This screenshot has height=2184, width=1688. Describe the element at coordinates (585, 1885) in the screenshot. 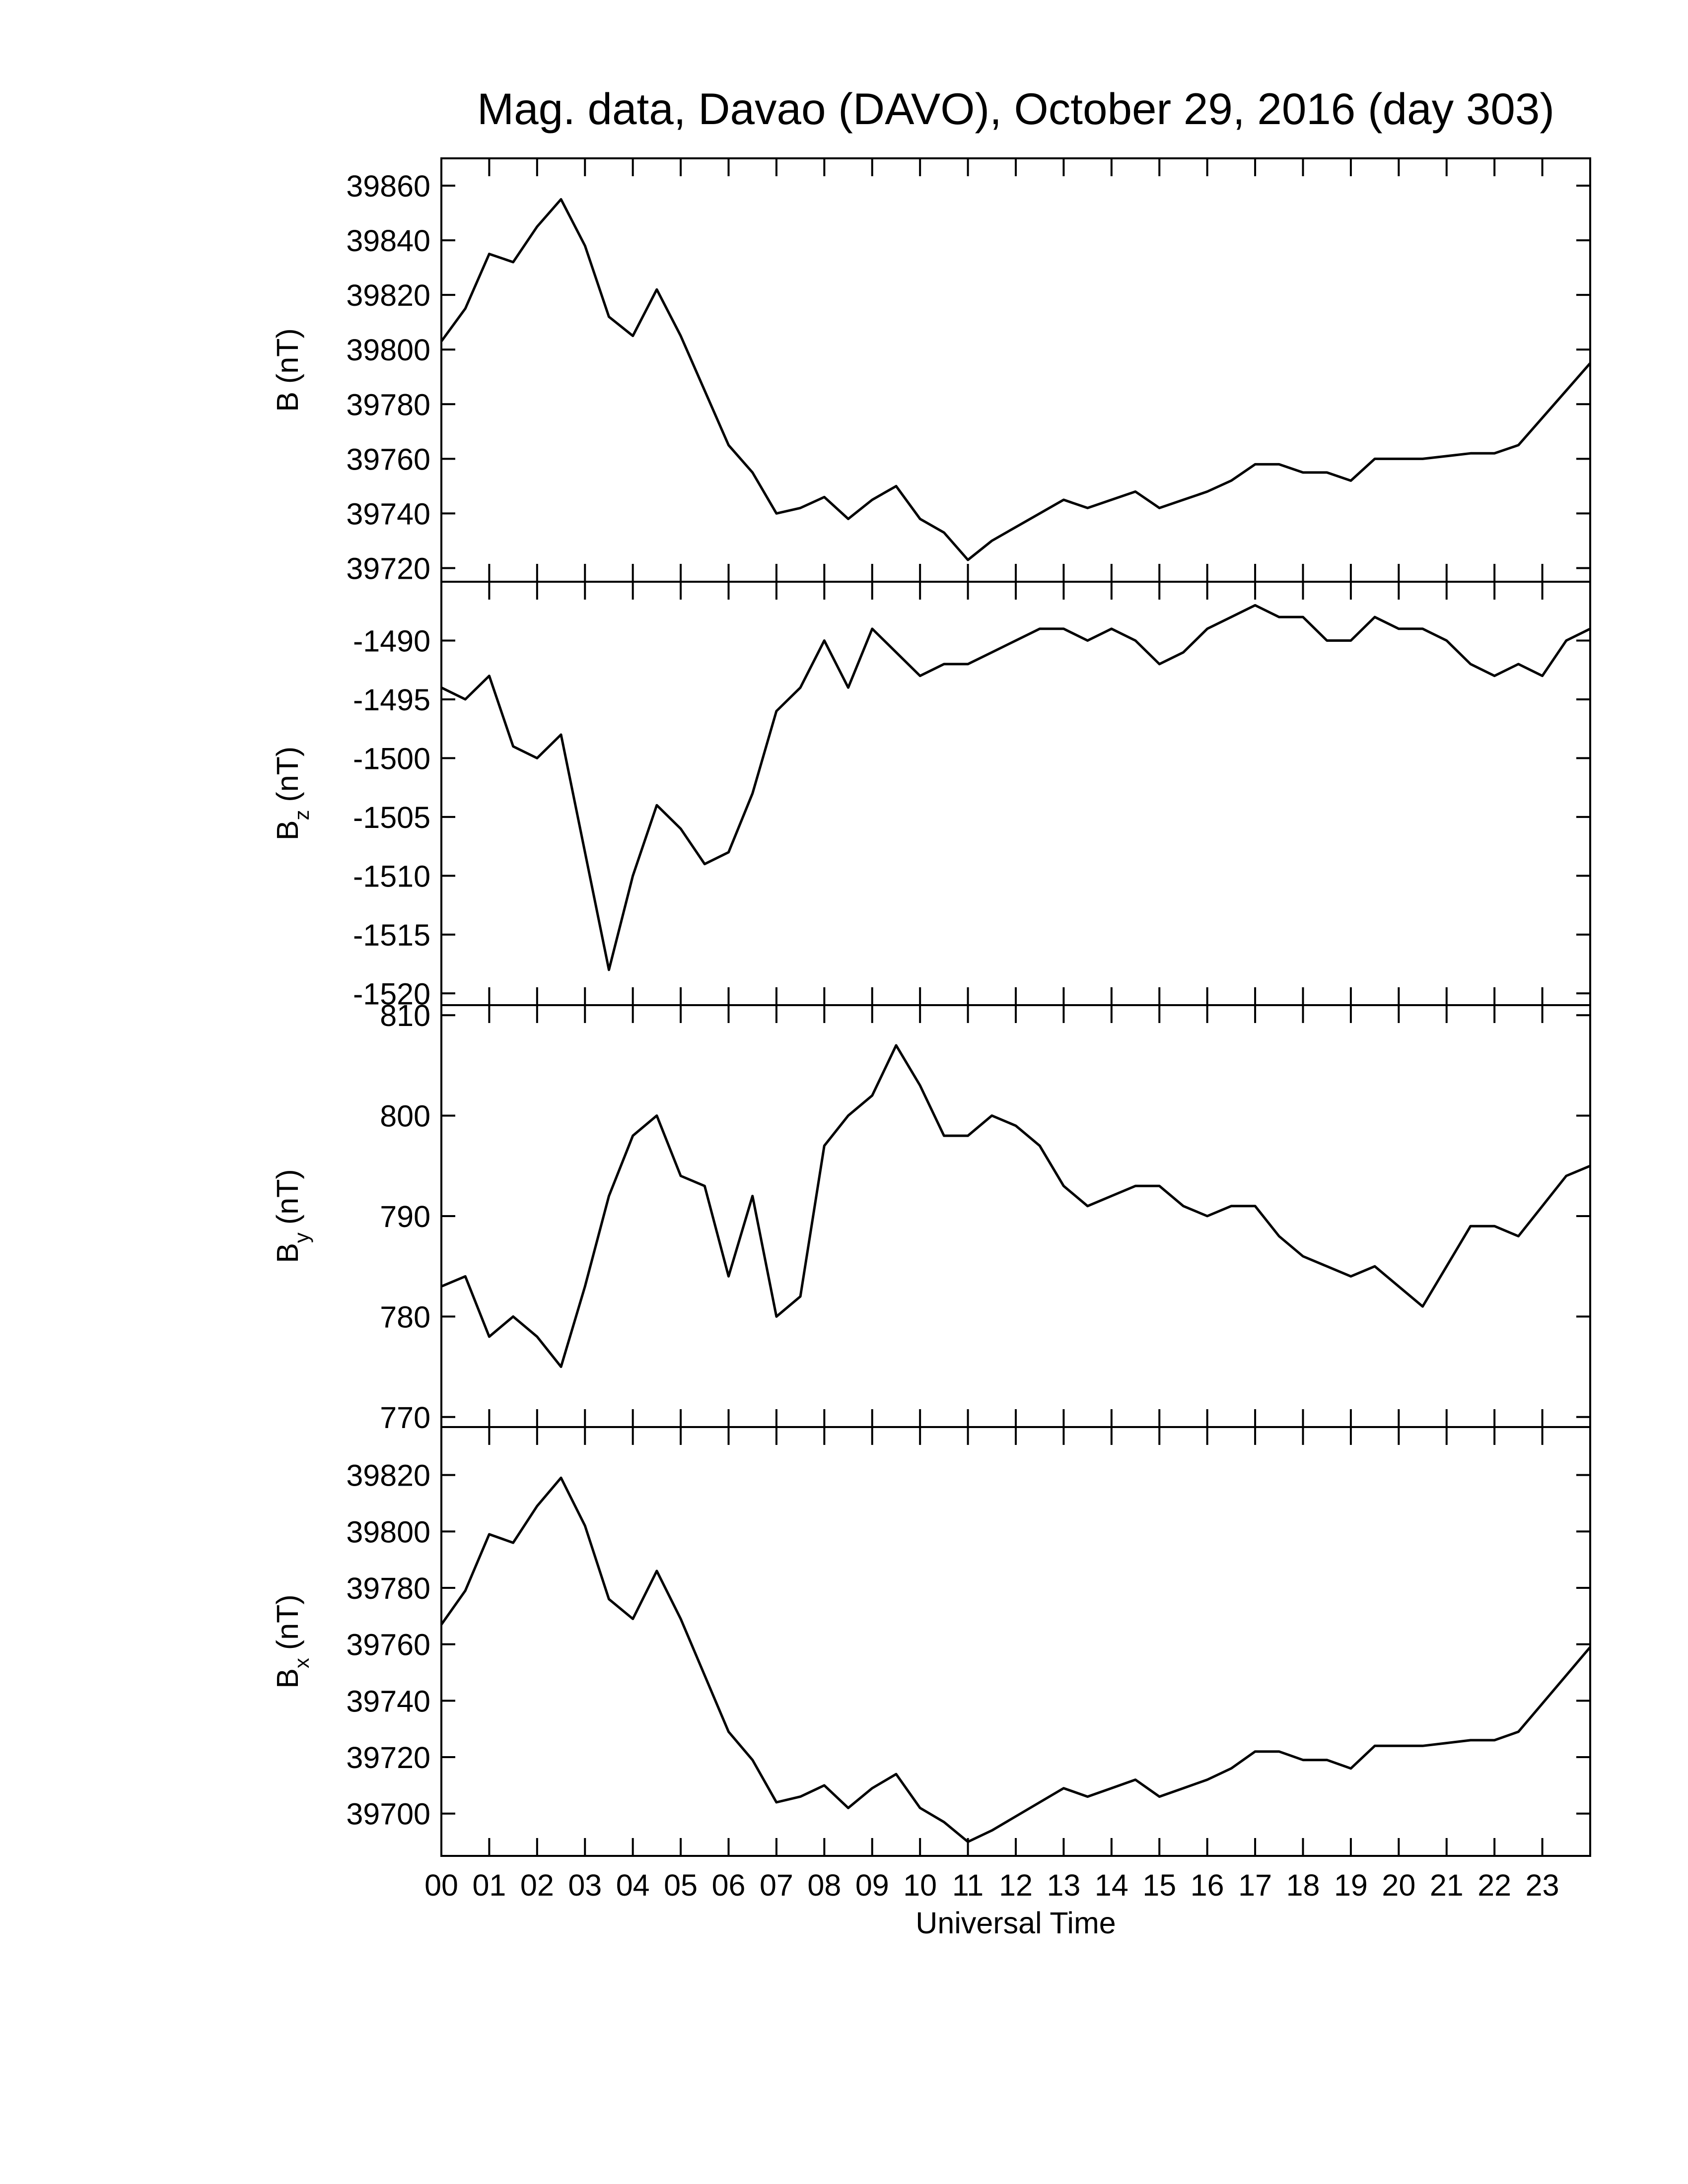

I see `x-tick-label: 03` at that location.